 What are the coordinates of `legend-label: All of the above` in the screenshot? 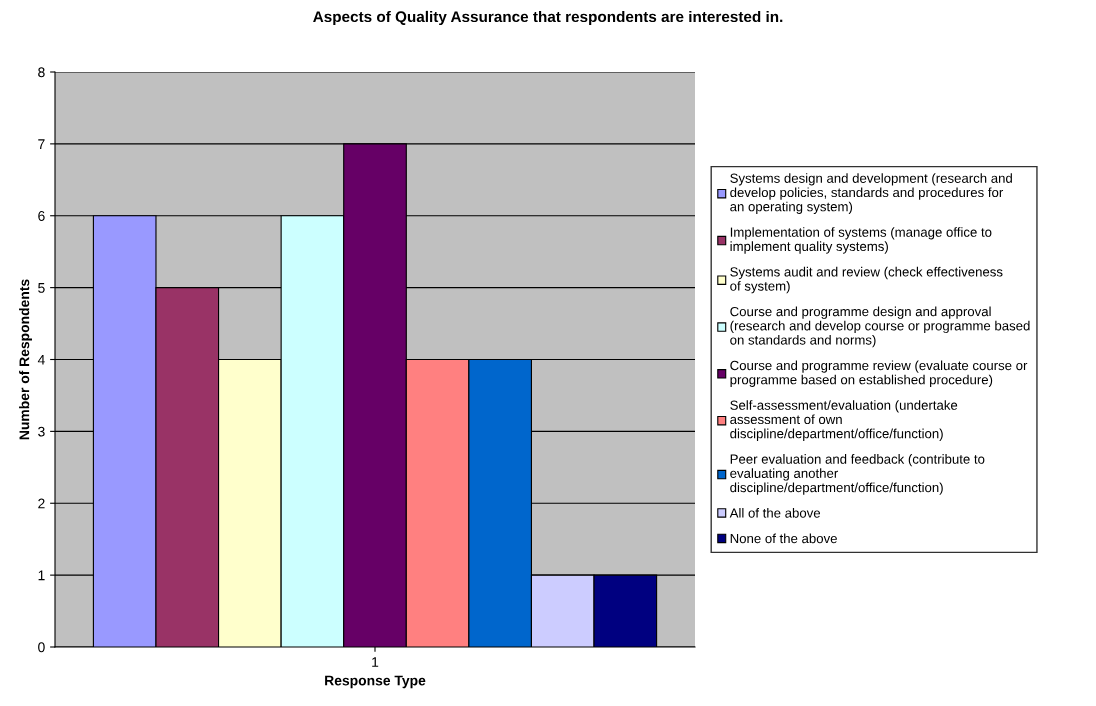 It's located at (775, 513).